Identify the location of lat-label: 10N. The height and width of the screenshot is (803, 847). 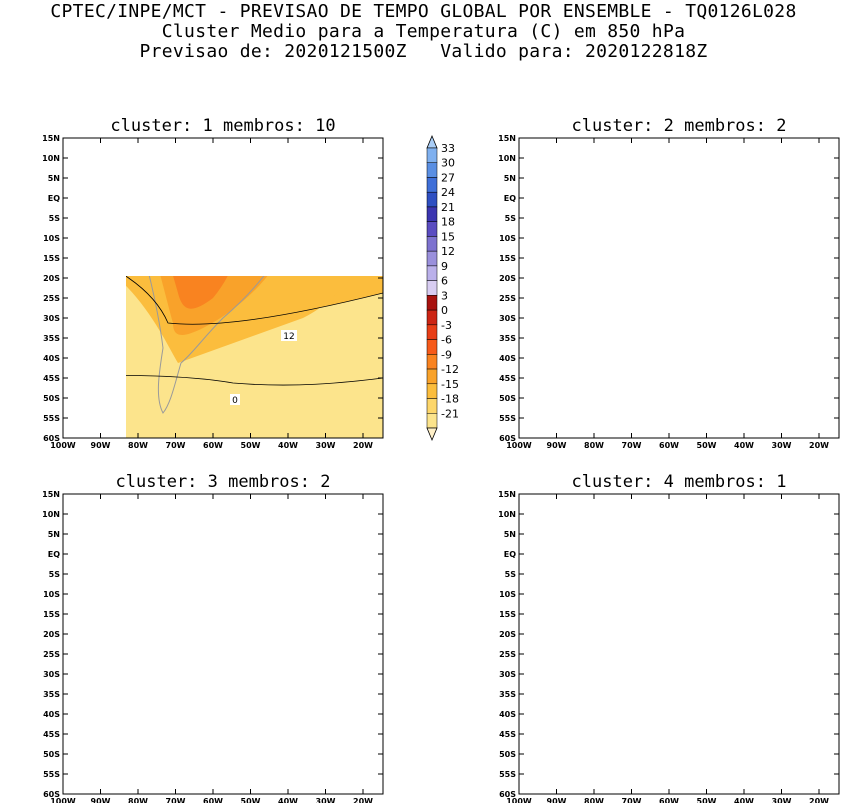
(51, 158).